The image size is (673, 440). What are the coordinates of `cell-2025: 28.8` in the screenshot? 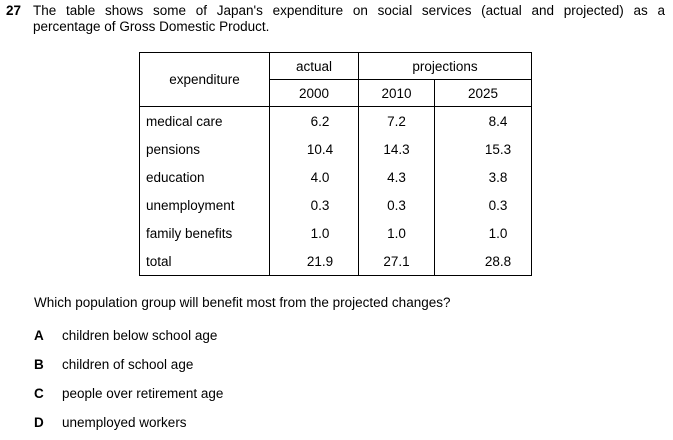 It's located at (483, 261).